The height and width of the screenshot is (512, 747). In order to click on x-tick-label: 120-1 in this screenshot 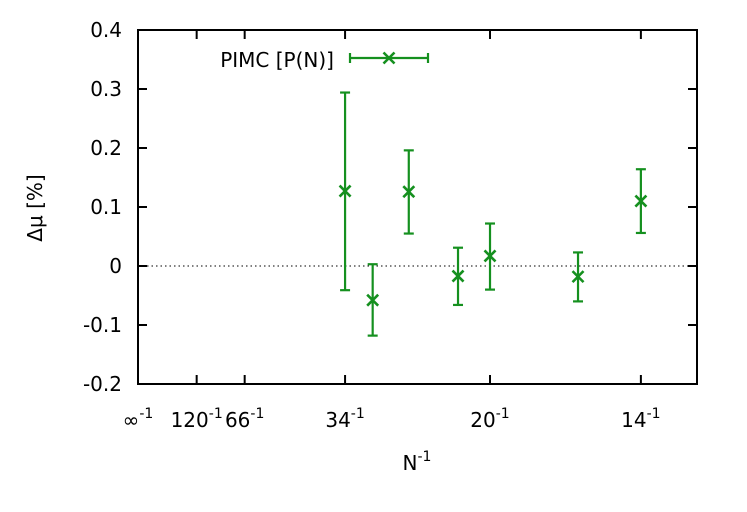, I will do `click(197, 419)`.